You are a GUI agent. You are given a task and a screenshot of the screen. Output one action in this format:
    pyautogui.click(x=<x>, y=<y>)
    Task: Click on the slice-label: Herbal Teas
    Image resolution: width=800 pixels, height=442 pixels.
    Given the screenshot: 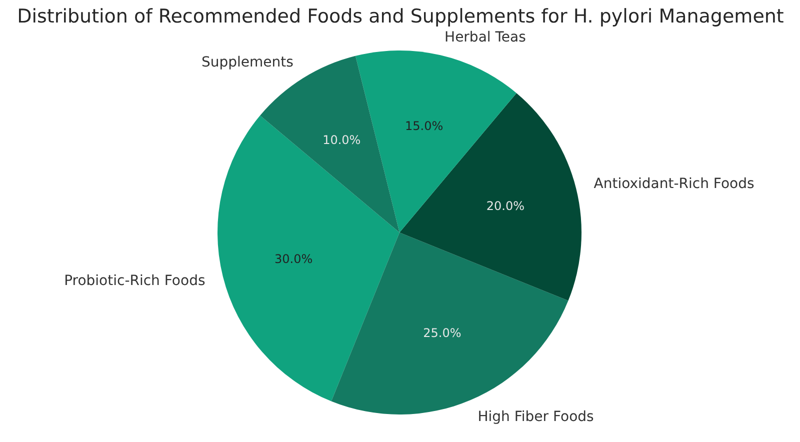 What is the action you would take?
    pyautogui.click(x=485, y=37)
    